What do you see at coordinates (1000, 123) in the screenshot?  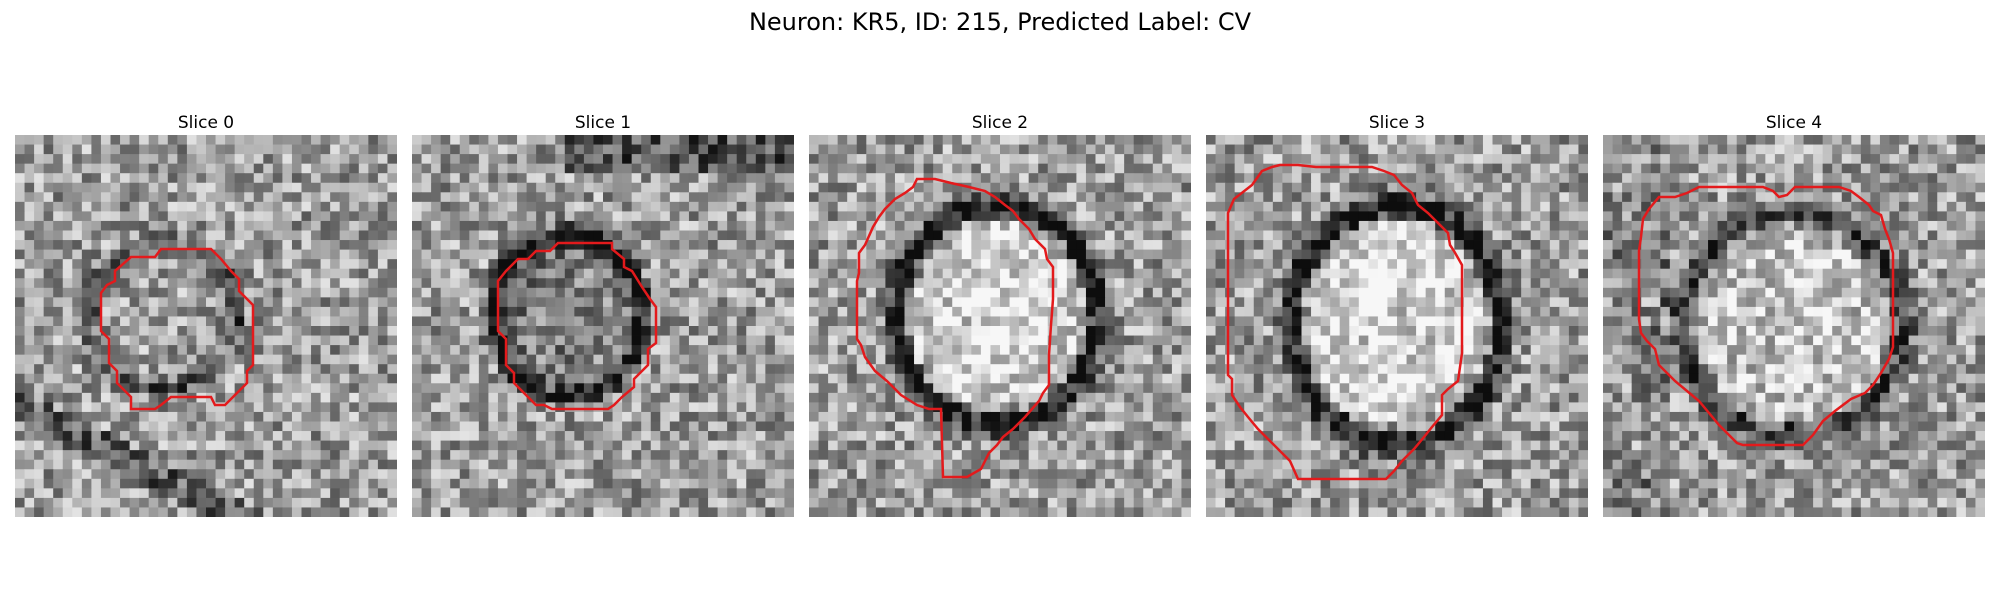 I see `slice-title: Slice 2` at bounding box center [1000, 123].